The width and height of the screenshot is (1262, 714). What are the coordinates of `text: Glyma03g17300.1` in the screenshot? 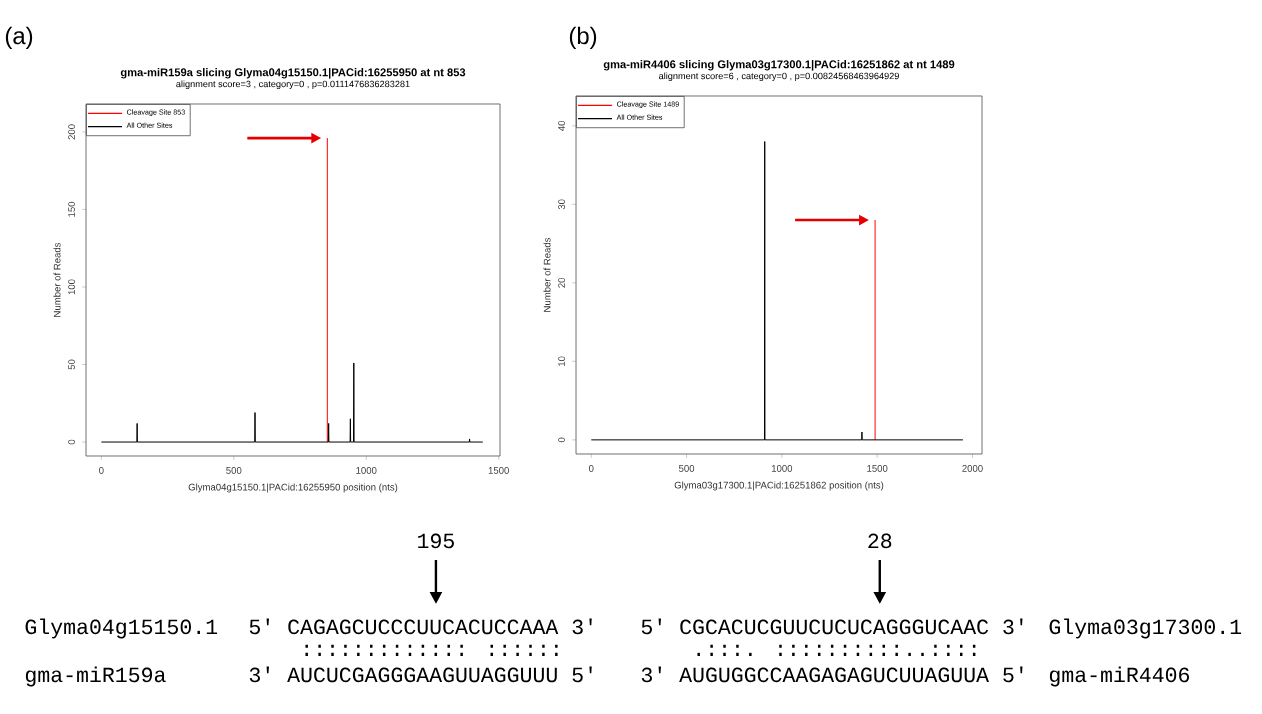 It's located at (1145, 628).